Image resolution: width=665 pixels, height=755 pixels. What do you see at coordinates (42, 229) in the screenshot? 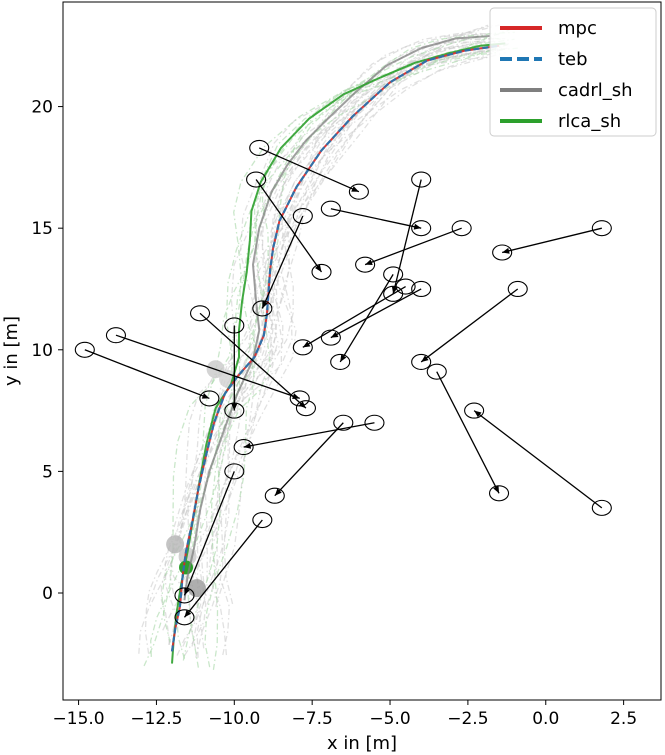
I see `y-tick-label: 15` at bounding box center [42, 229].